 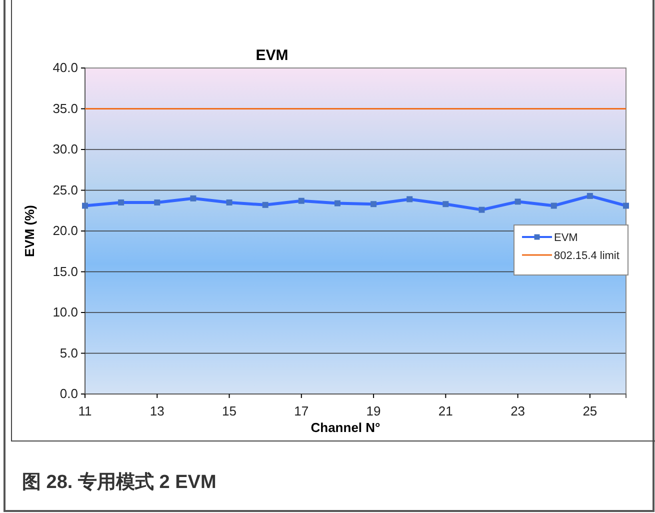 What do you see at coordinates (29, 231) in the screenshot?
I see `y-axis-title: EVM (%)` at bounding box center [29, 231].